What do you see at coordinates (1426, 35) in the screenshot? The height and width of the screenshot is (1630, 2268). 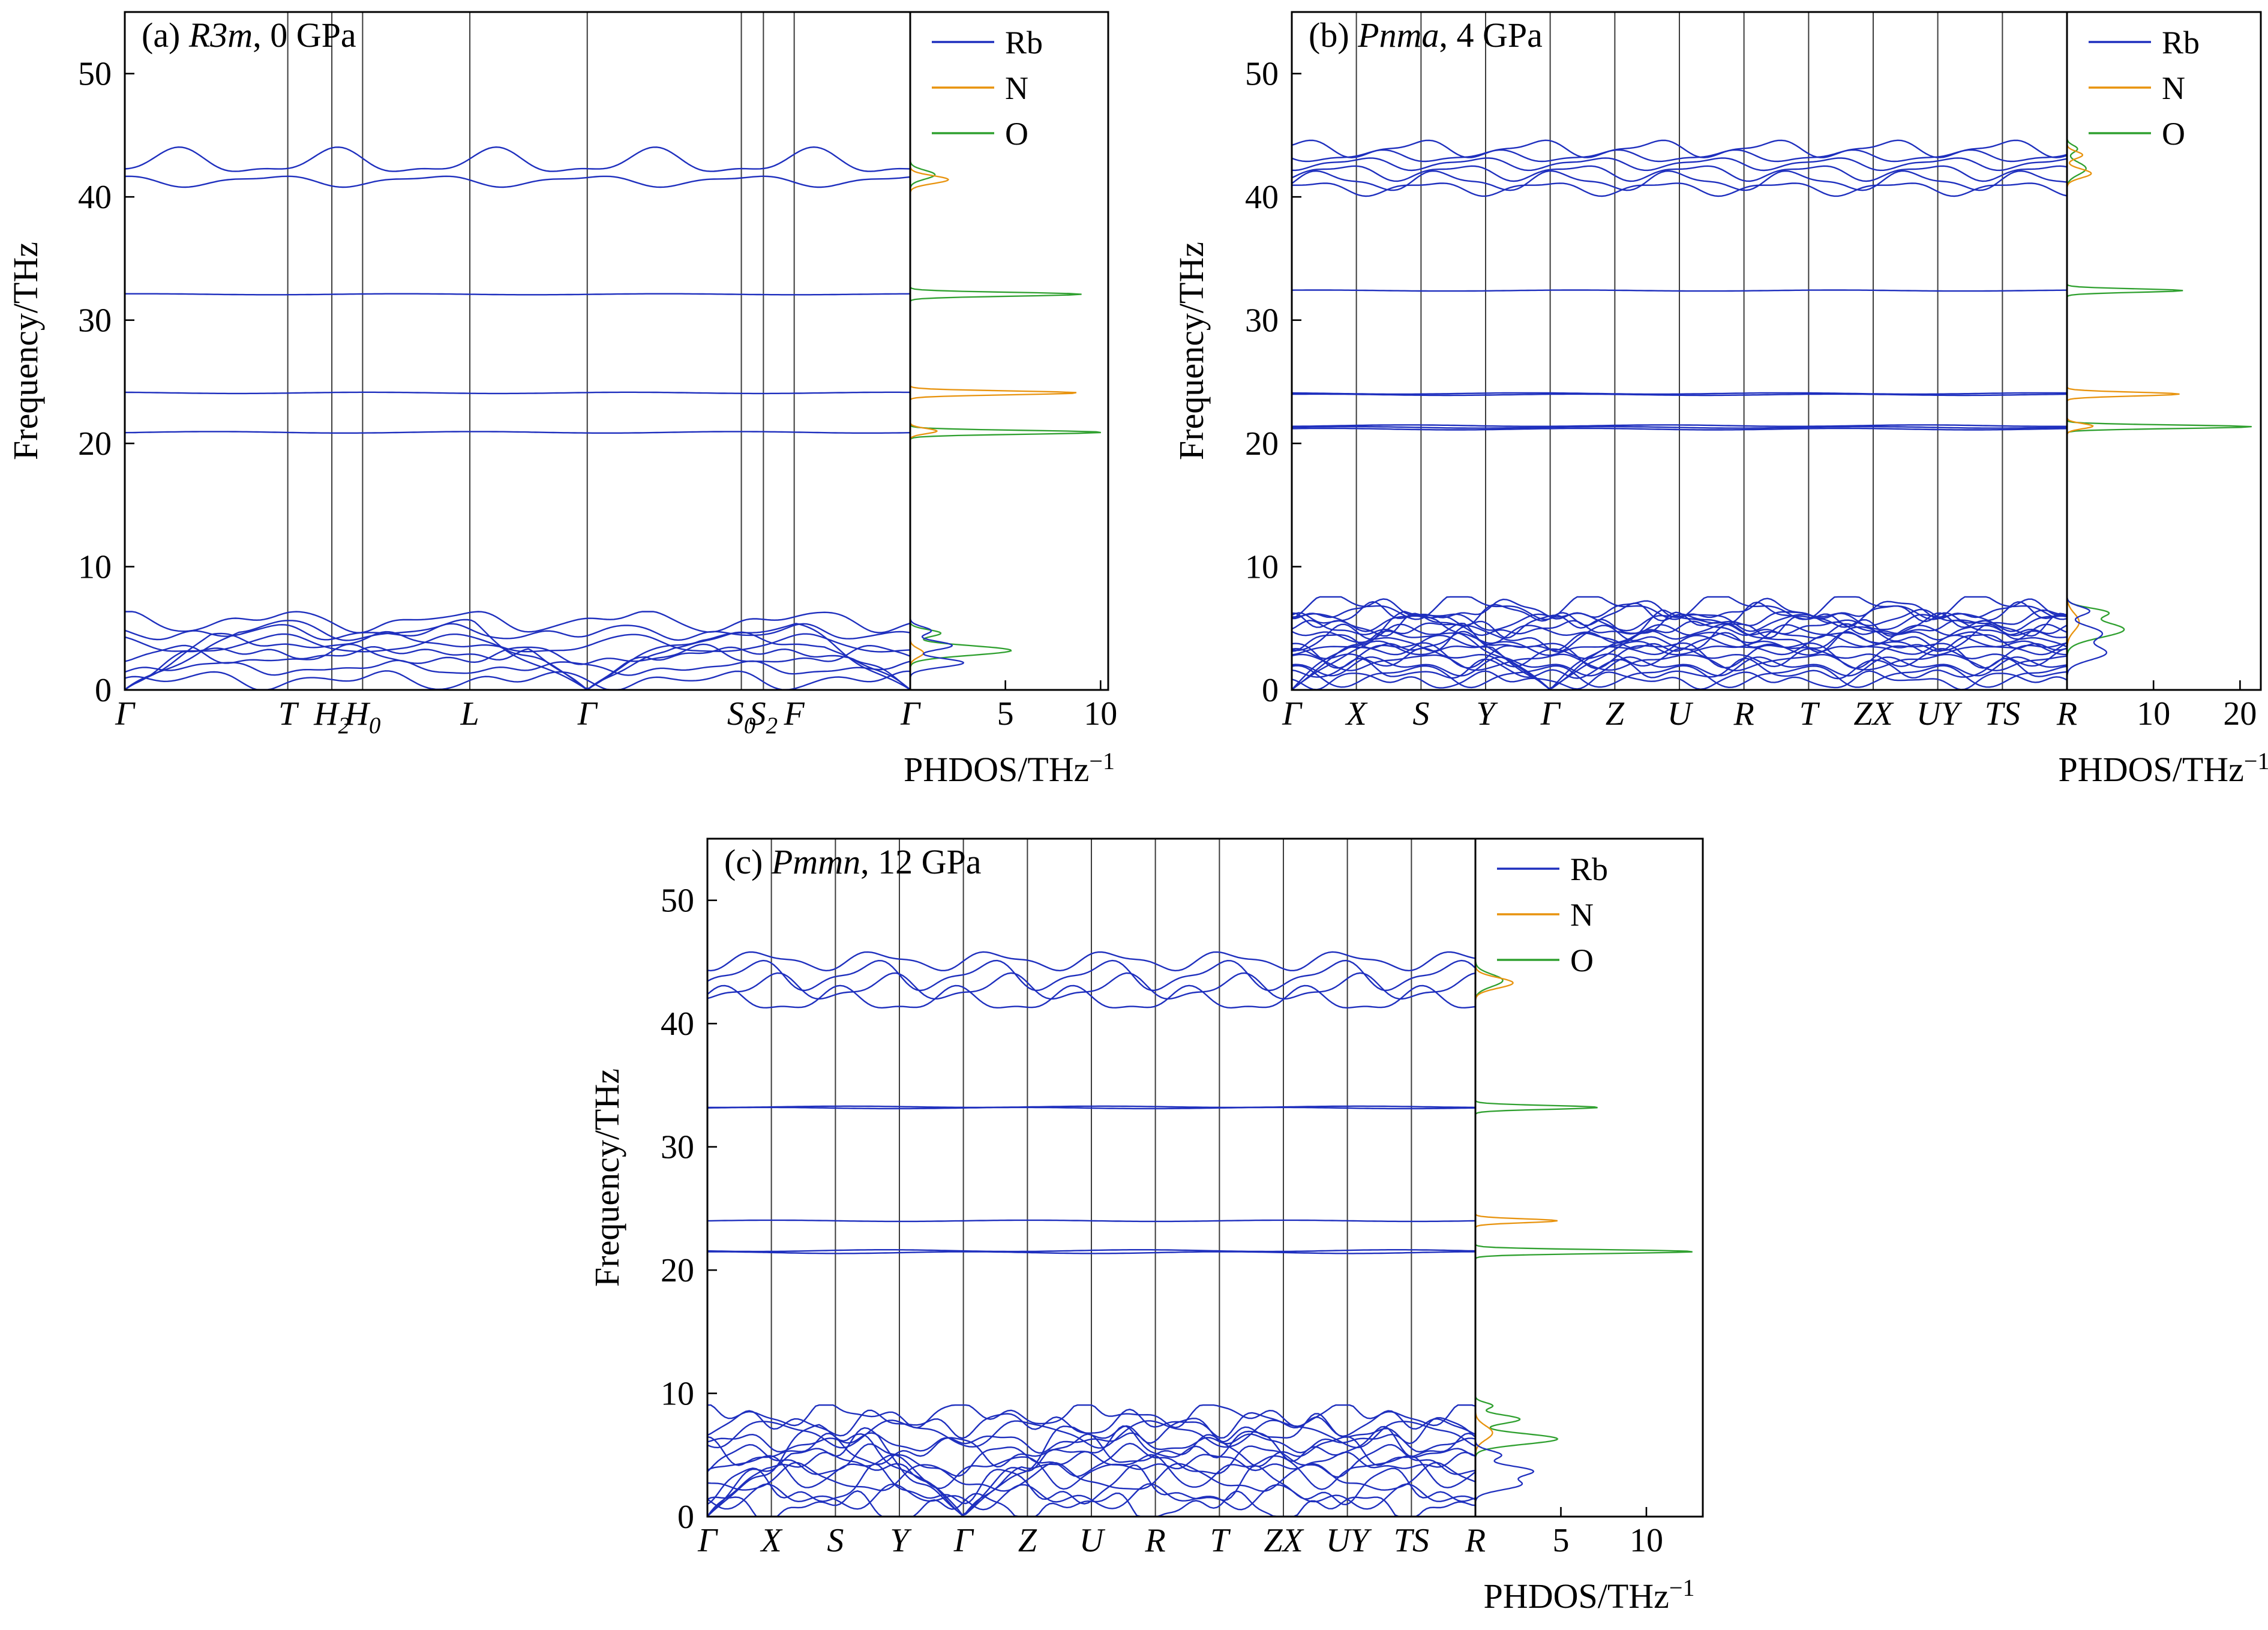 I see `panel-title: (b) Pnma, 4 GPa` at bounding box center [1426, 35].